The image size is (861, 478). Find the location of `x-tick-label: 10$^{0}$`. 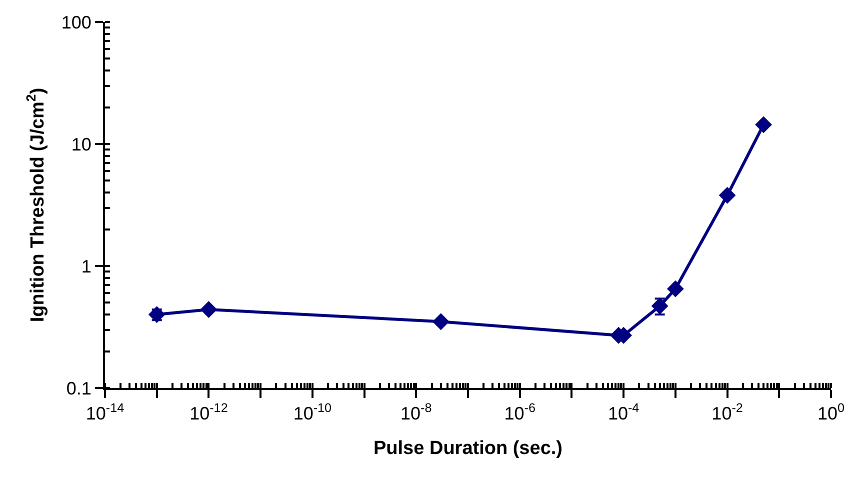

x-tick-label: 10$^{0}$ is located at coordinates (831, 412).